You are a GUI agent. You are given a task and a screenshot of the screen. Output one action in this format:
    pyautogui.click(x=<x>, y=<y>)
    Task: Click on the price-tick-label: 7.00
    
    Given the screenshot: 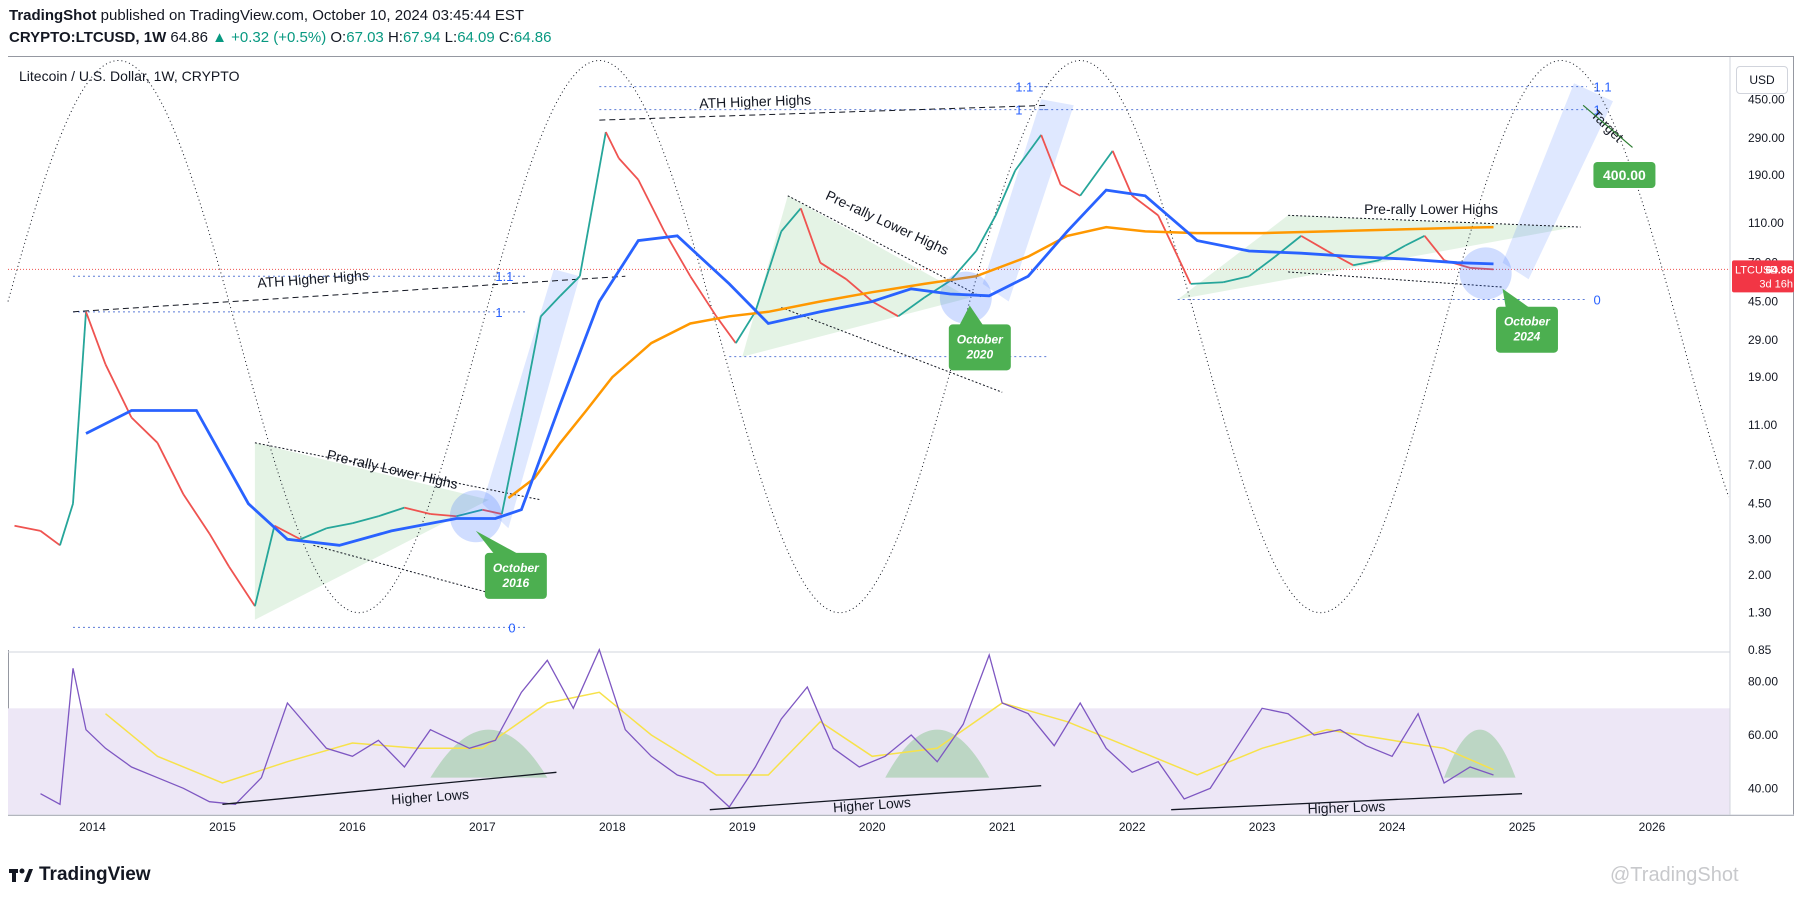 What is the action you would take?
    pyautogui.click(x=1760, y=465)
    